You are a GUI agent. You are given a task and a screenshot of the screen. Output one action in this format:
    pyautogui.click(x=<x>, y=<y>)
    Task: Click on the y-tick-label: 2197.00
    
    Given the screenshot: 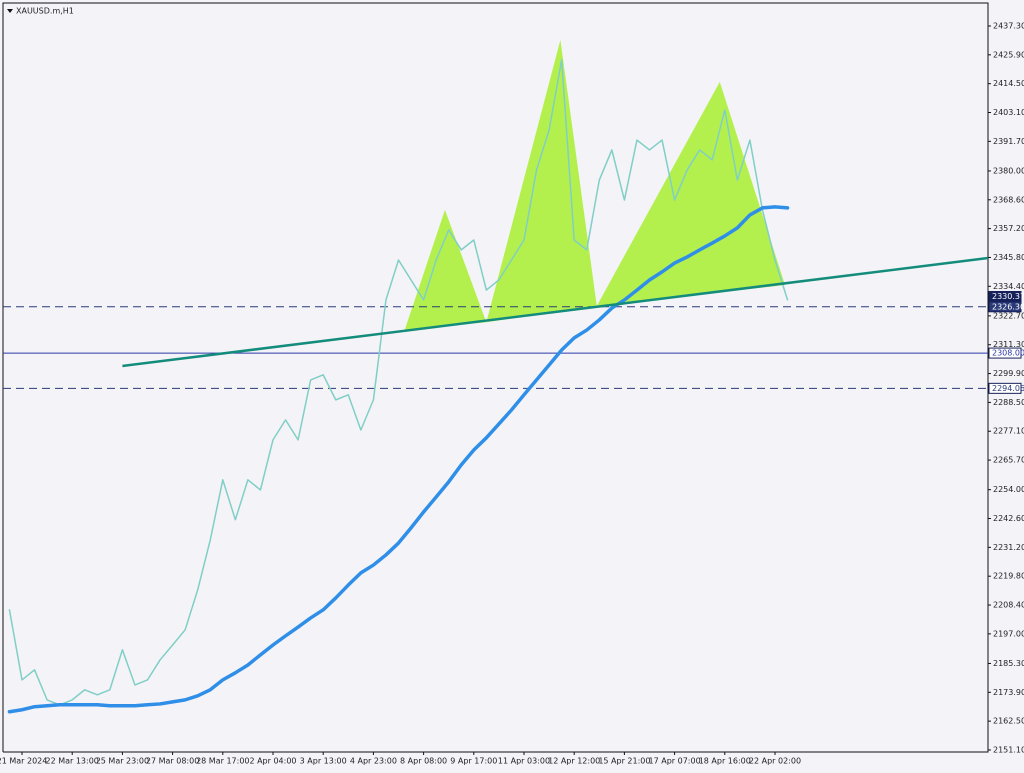 What is the action you would take?
    pyautogui.click(x=1008, y=633)
    